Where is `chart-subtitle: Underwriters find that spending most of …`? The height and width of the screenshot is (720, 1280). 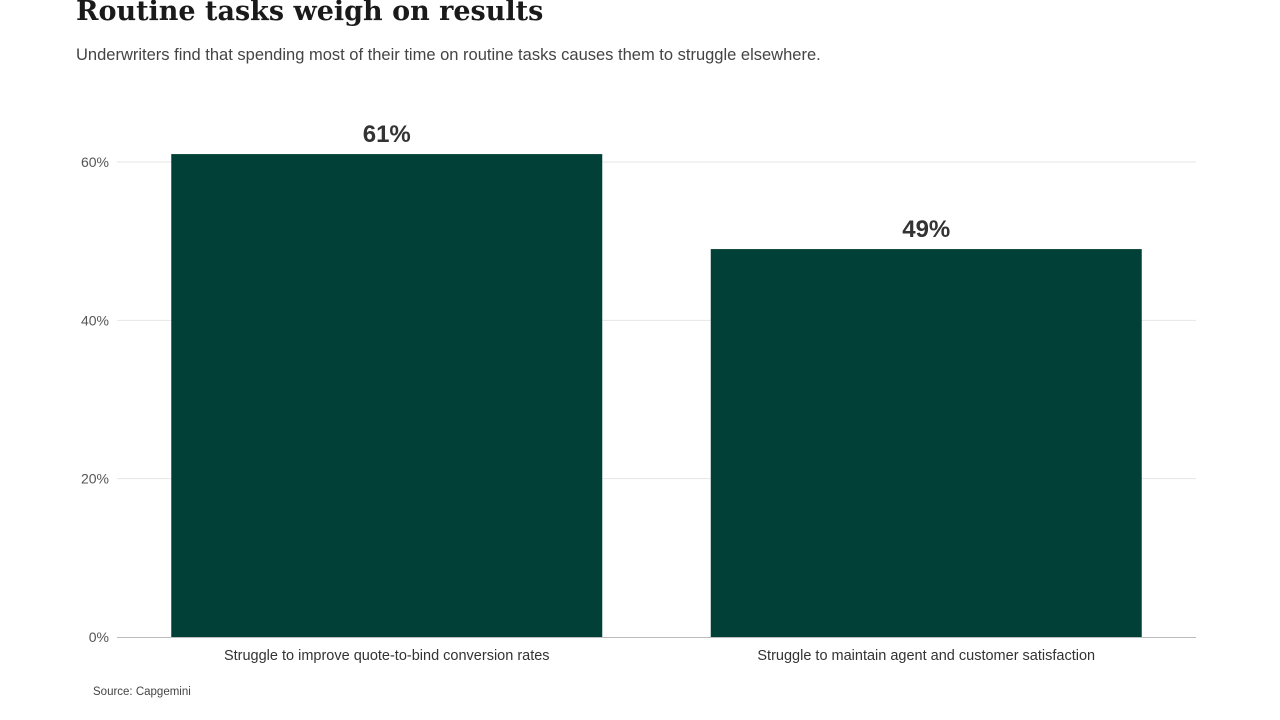 chart-subtitle: Underwriters find that spending most of … is located at coordinates (448, 55).